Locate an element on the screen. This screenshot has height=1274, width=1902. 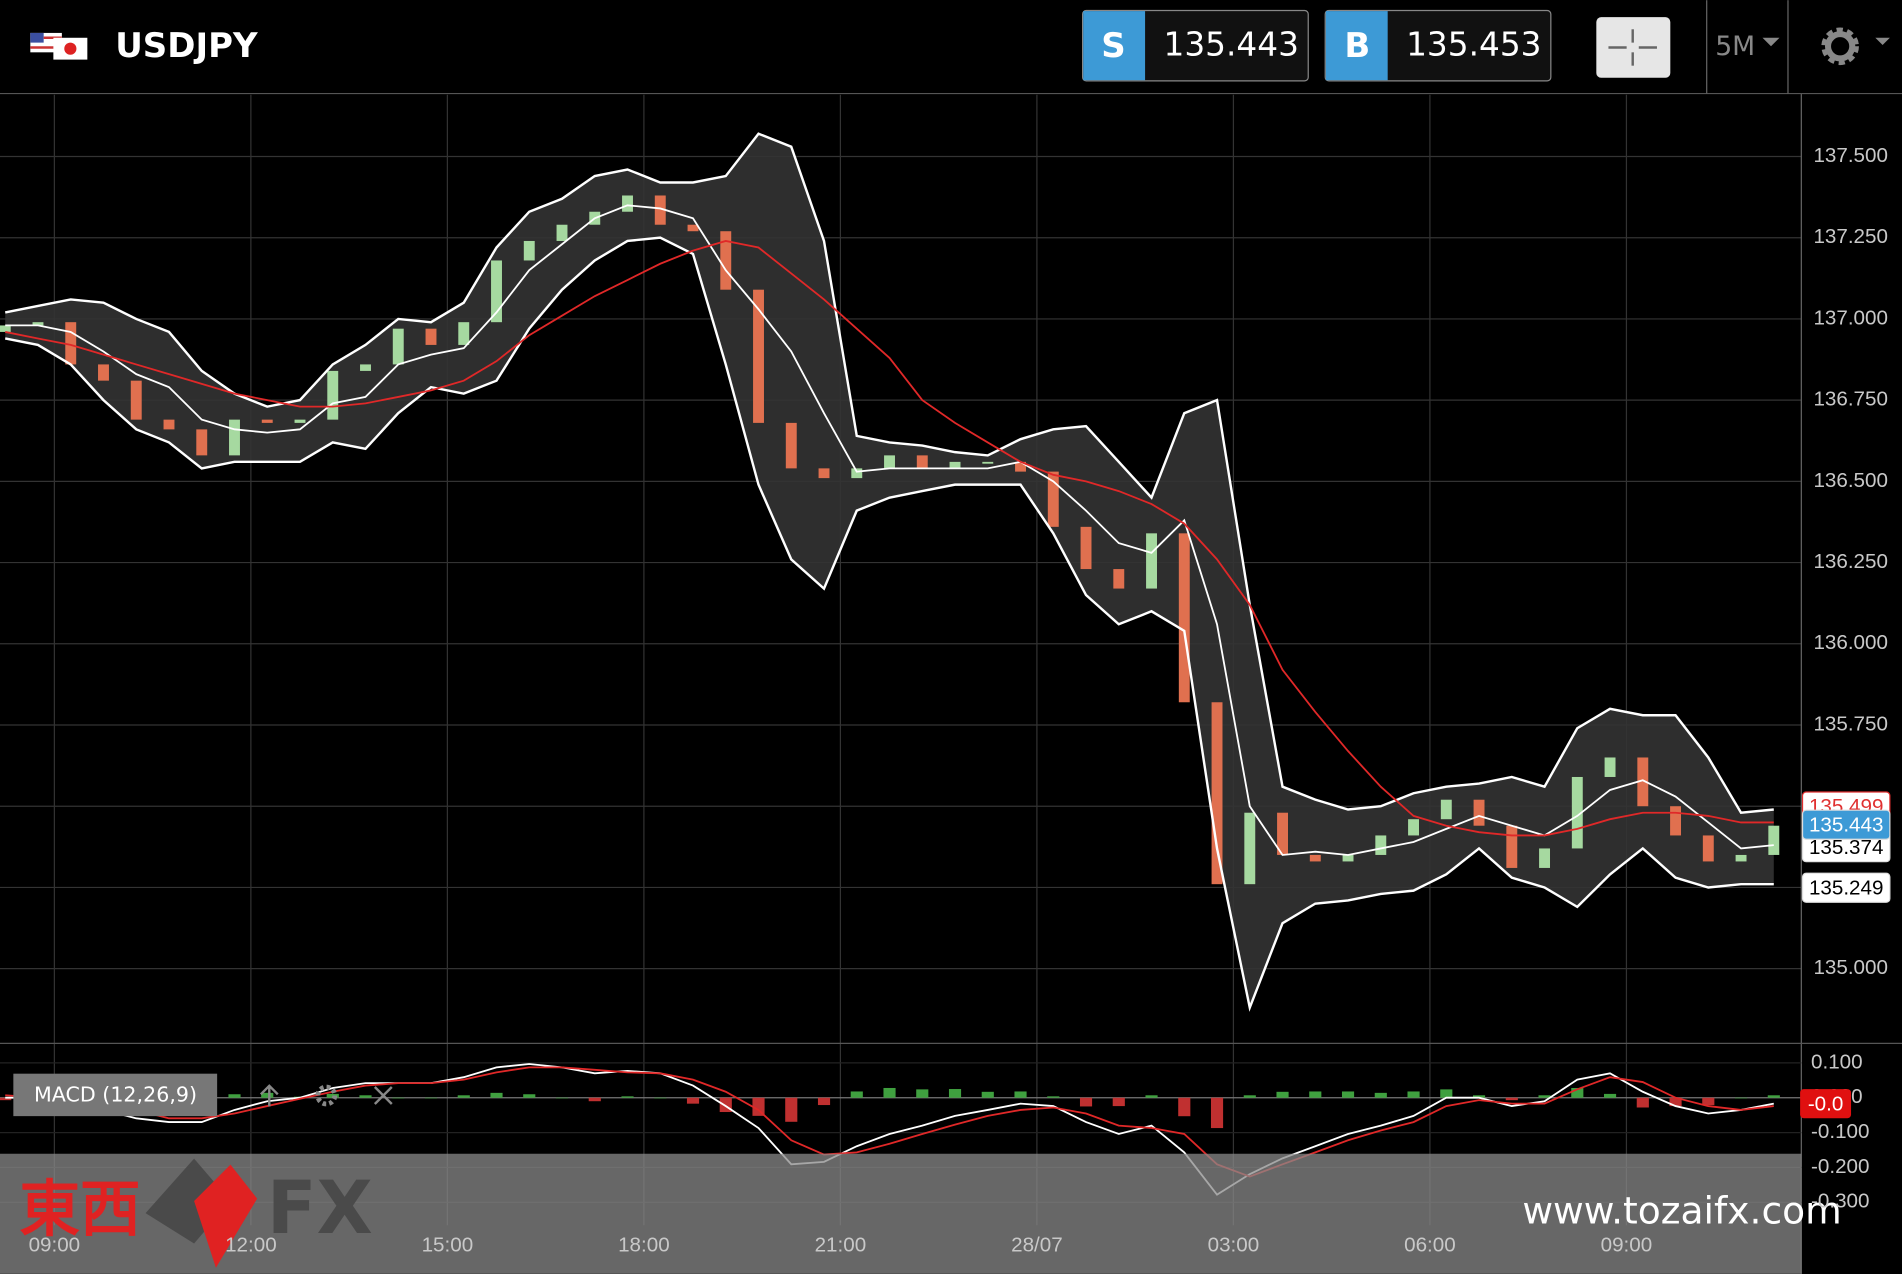
timeframe: 5M is located at coordinates (1735, 46).